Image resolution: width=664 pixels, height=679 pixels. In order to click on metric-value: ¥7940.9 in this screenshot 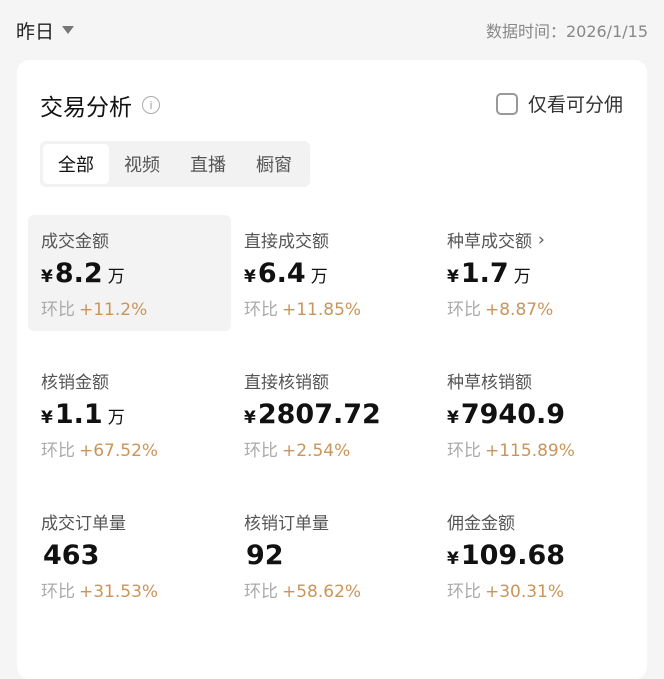, I will do `click(542, 414)`.